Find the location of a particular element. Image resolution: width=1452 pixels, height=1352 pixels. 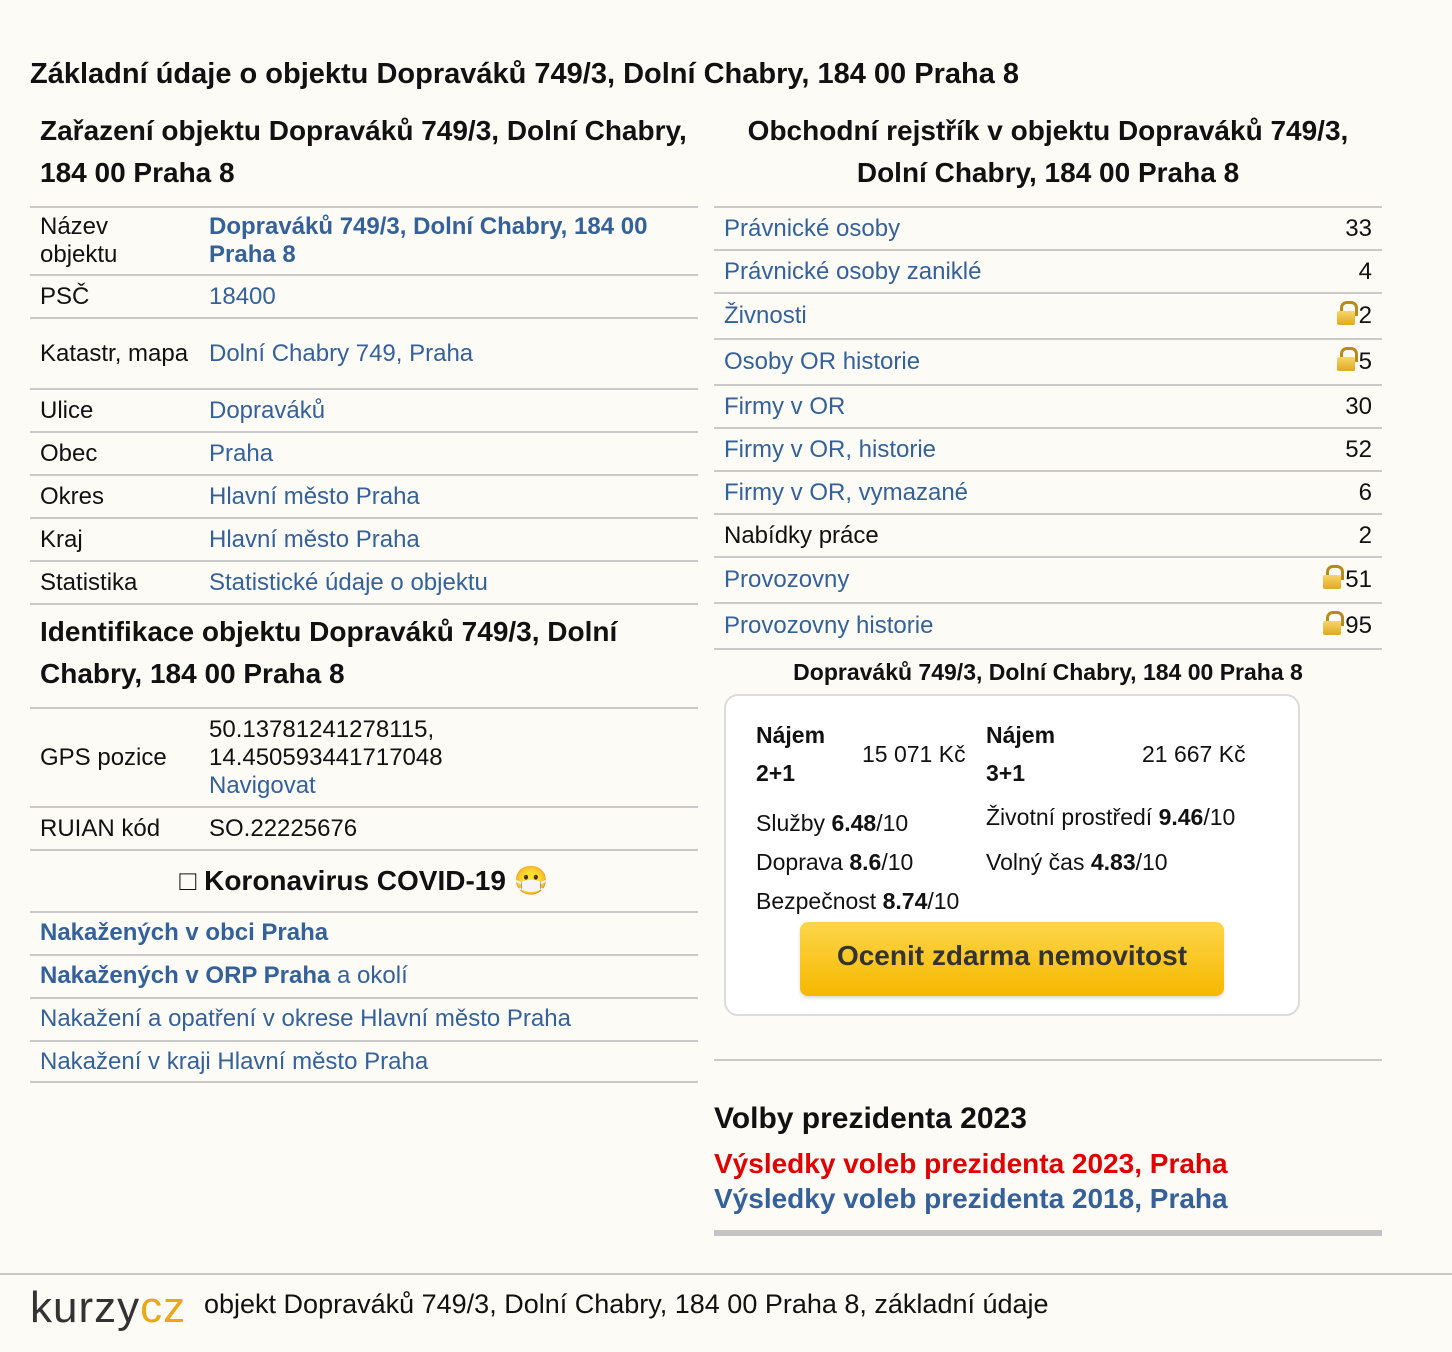

row-label: Statistika is located at coordinates (114, 582).